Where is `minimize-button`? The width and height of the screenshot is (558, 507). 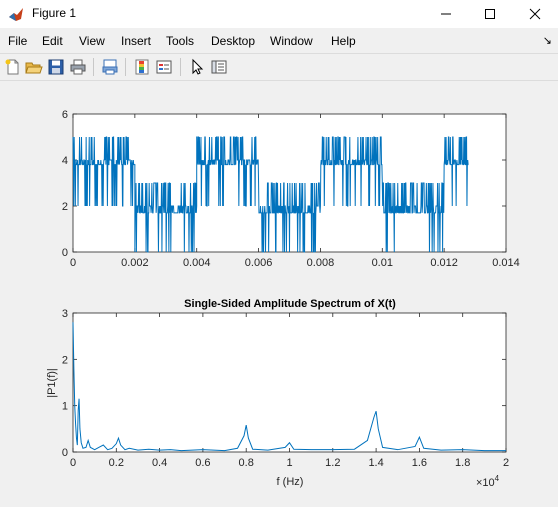
minimize-button is located at coordinates (446, 14).